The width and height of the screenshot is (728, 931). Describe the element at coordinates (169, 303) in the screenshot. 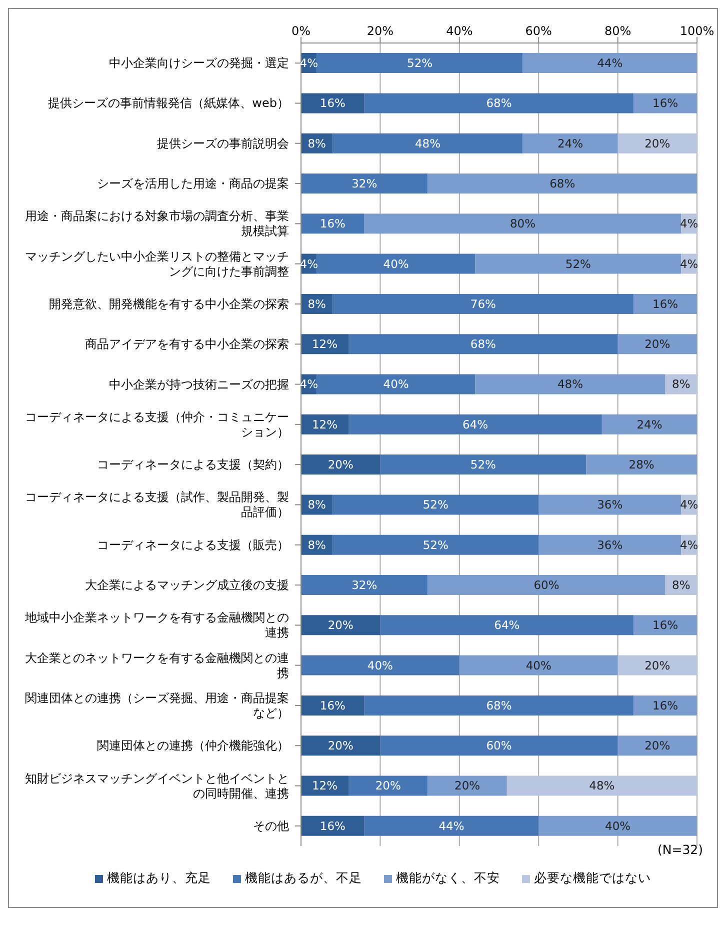

I see `y-tick-label: 開発意欲、開発機能を有する中小企業の探索` at that location.